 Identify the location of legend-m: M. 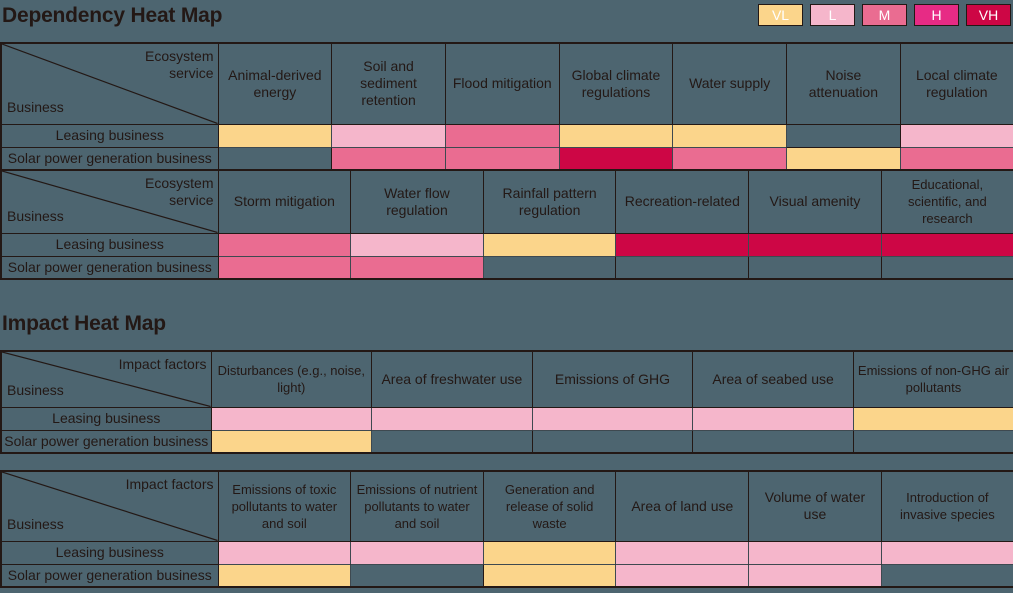
(884, 15).